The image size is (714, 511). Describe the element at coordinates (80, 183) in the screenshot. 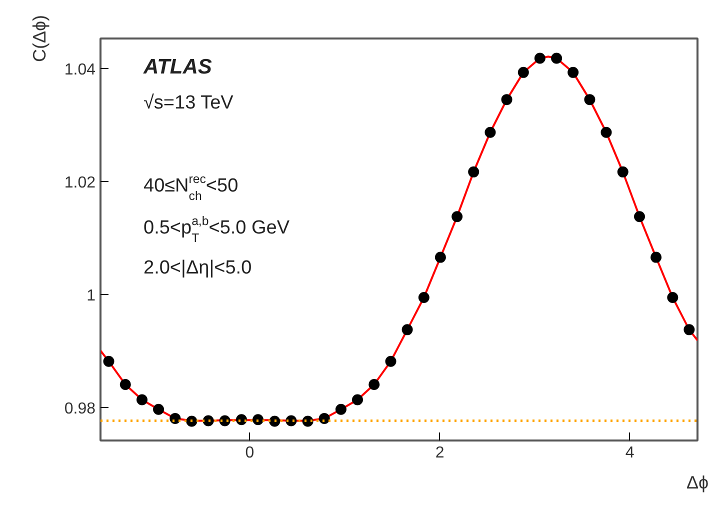

I see `y-tick-label: 1.02` at that location.